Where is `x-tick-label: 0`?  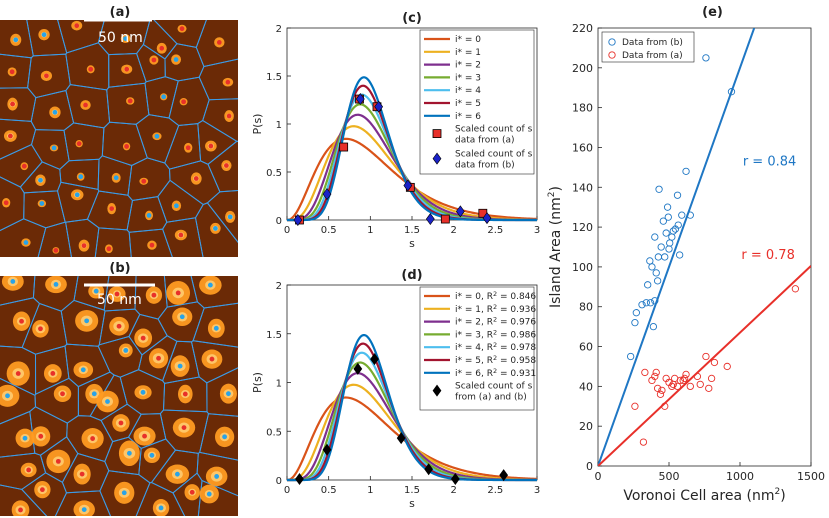 x-tick-label: 0 is located at coordinates (287, 230).